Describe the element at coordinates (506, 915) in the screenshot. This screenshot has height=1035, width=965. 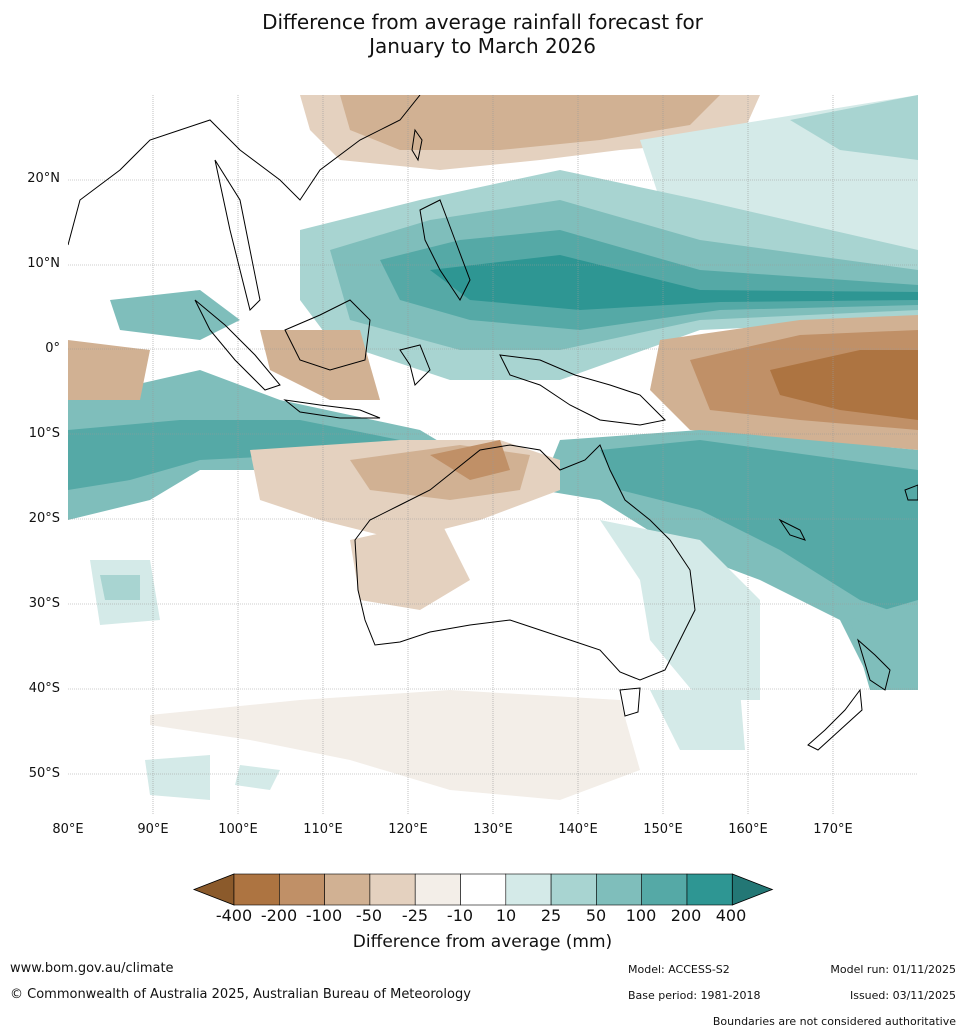
I see `colorbar-label-7: 10` at that location.